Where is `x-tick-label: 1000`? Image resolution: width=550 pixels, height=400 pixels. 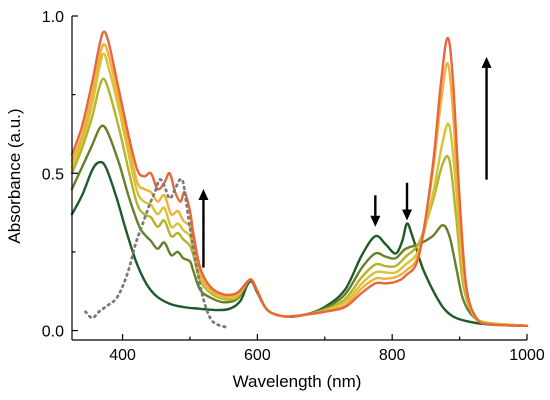
x-tick-label: 1000 is located at coordinates (527, 355).